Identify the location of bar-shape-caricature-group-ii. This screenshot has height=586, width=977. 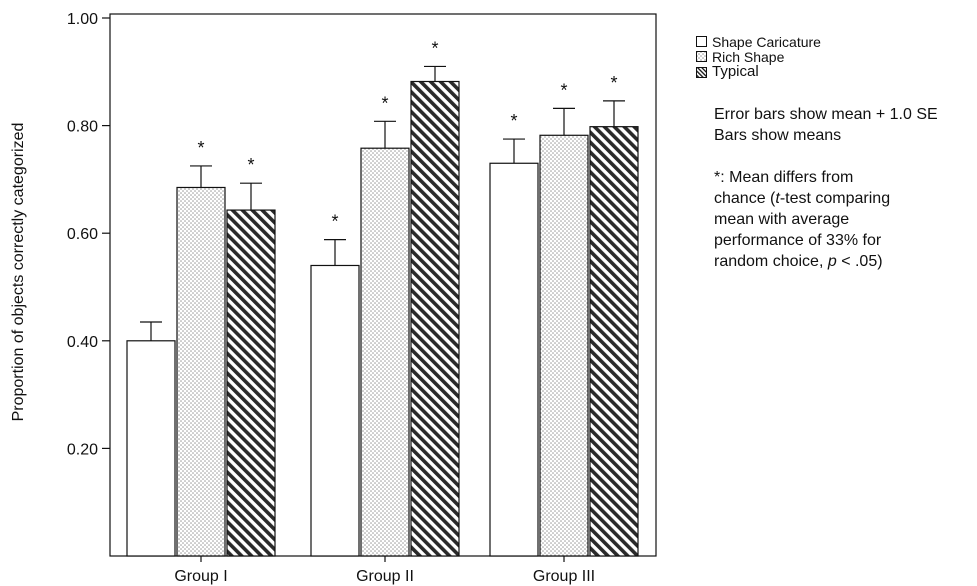
(335, 410).